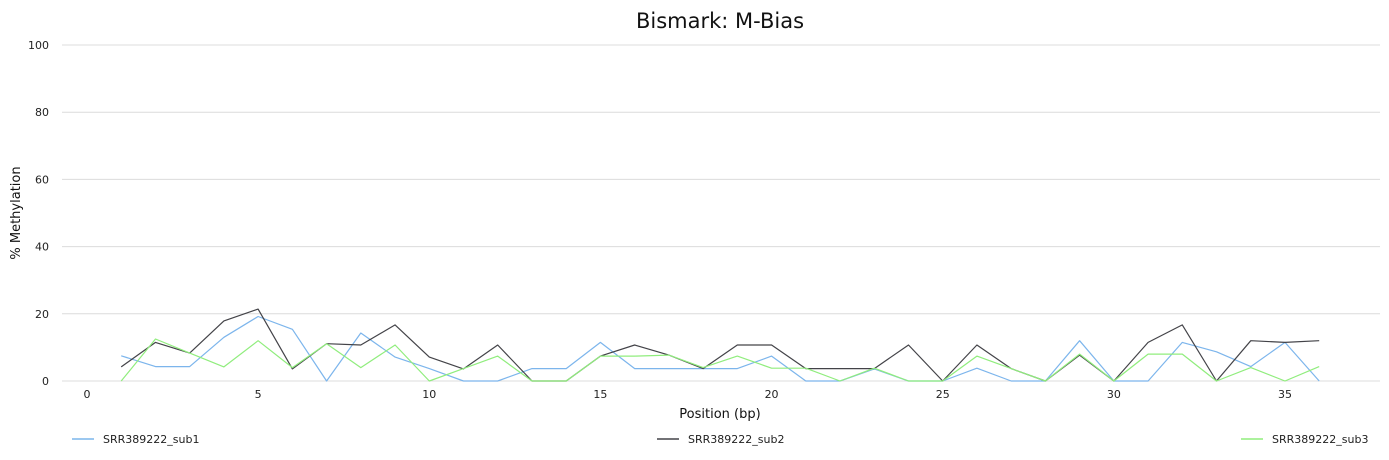 This screenshot has width=1389, height=460. What do you see at coordinates (42, 247) in the screenshot?
I see `y-tick-label-40: 40` at bounding box center [42, 247].